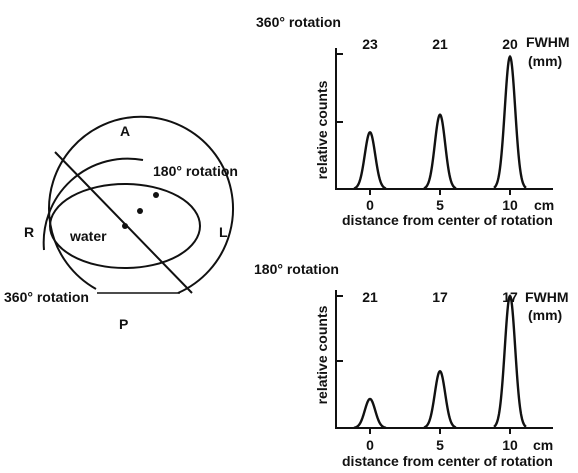  Describe the element at coordinates (322, 354) in the screenshot. I see `chart-180-ylabel: relative counts` at that location.